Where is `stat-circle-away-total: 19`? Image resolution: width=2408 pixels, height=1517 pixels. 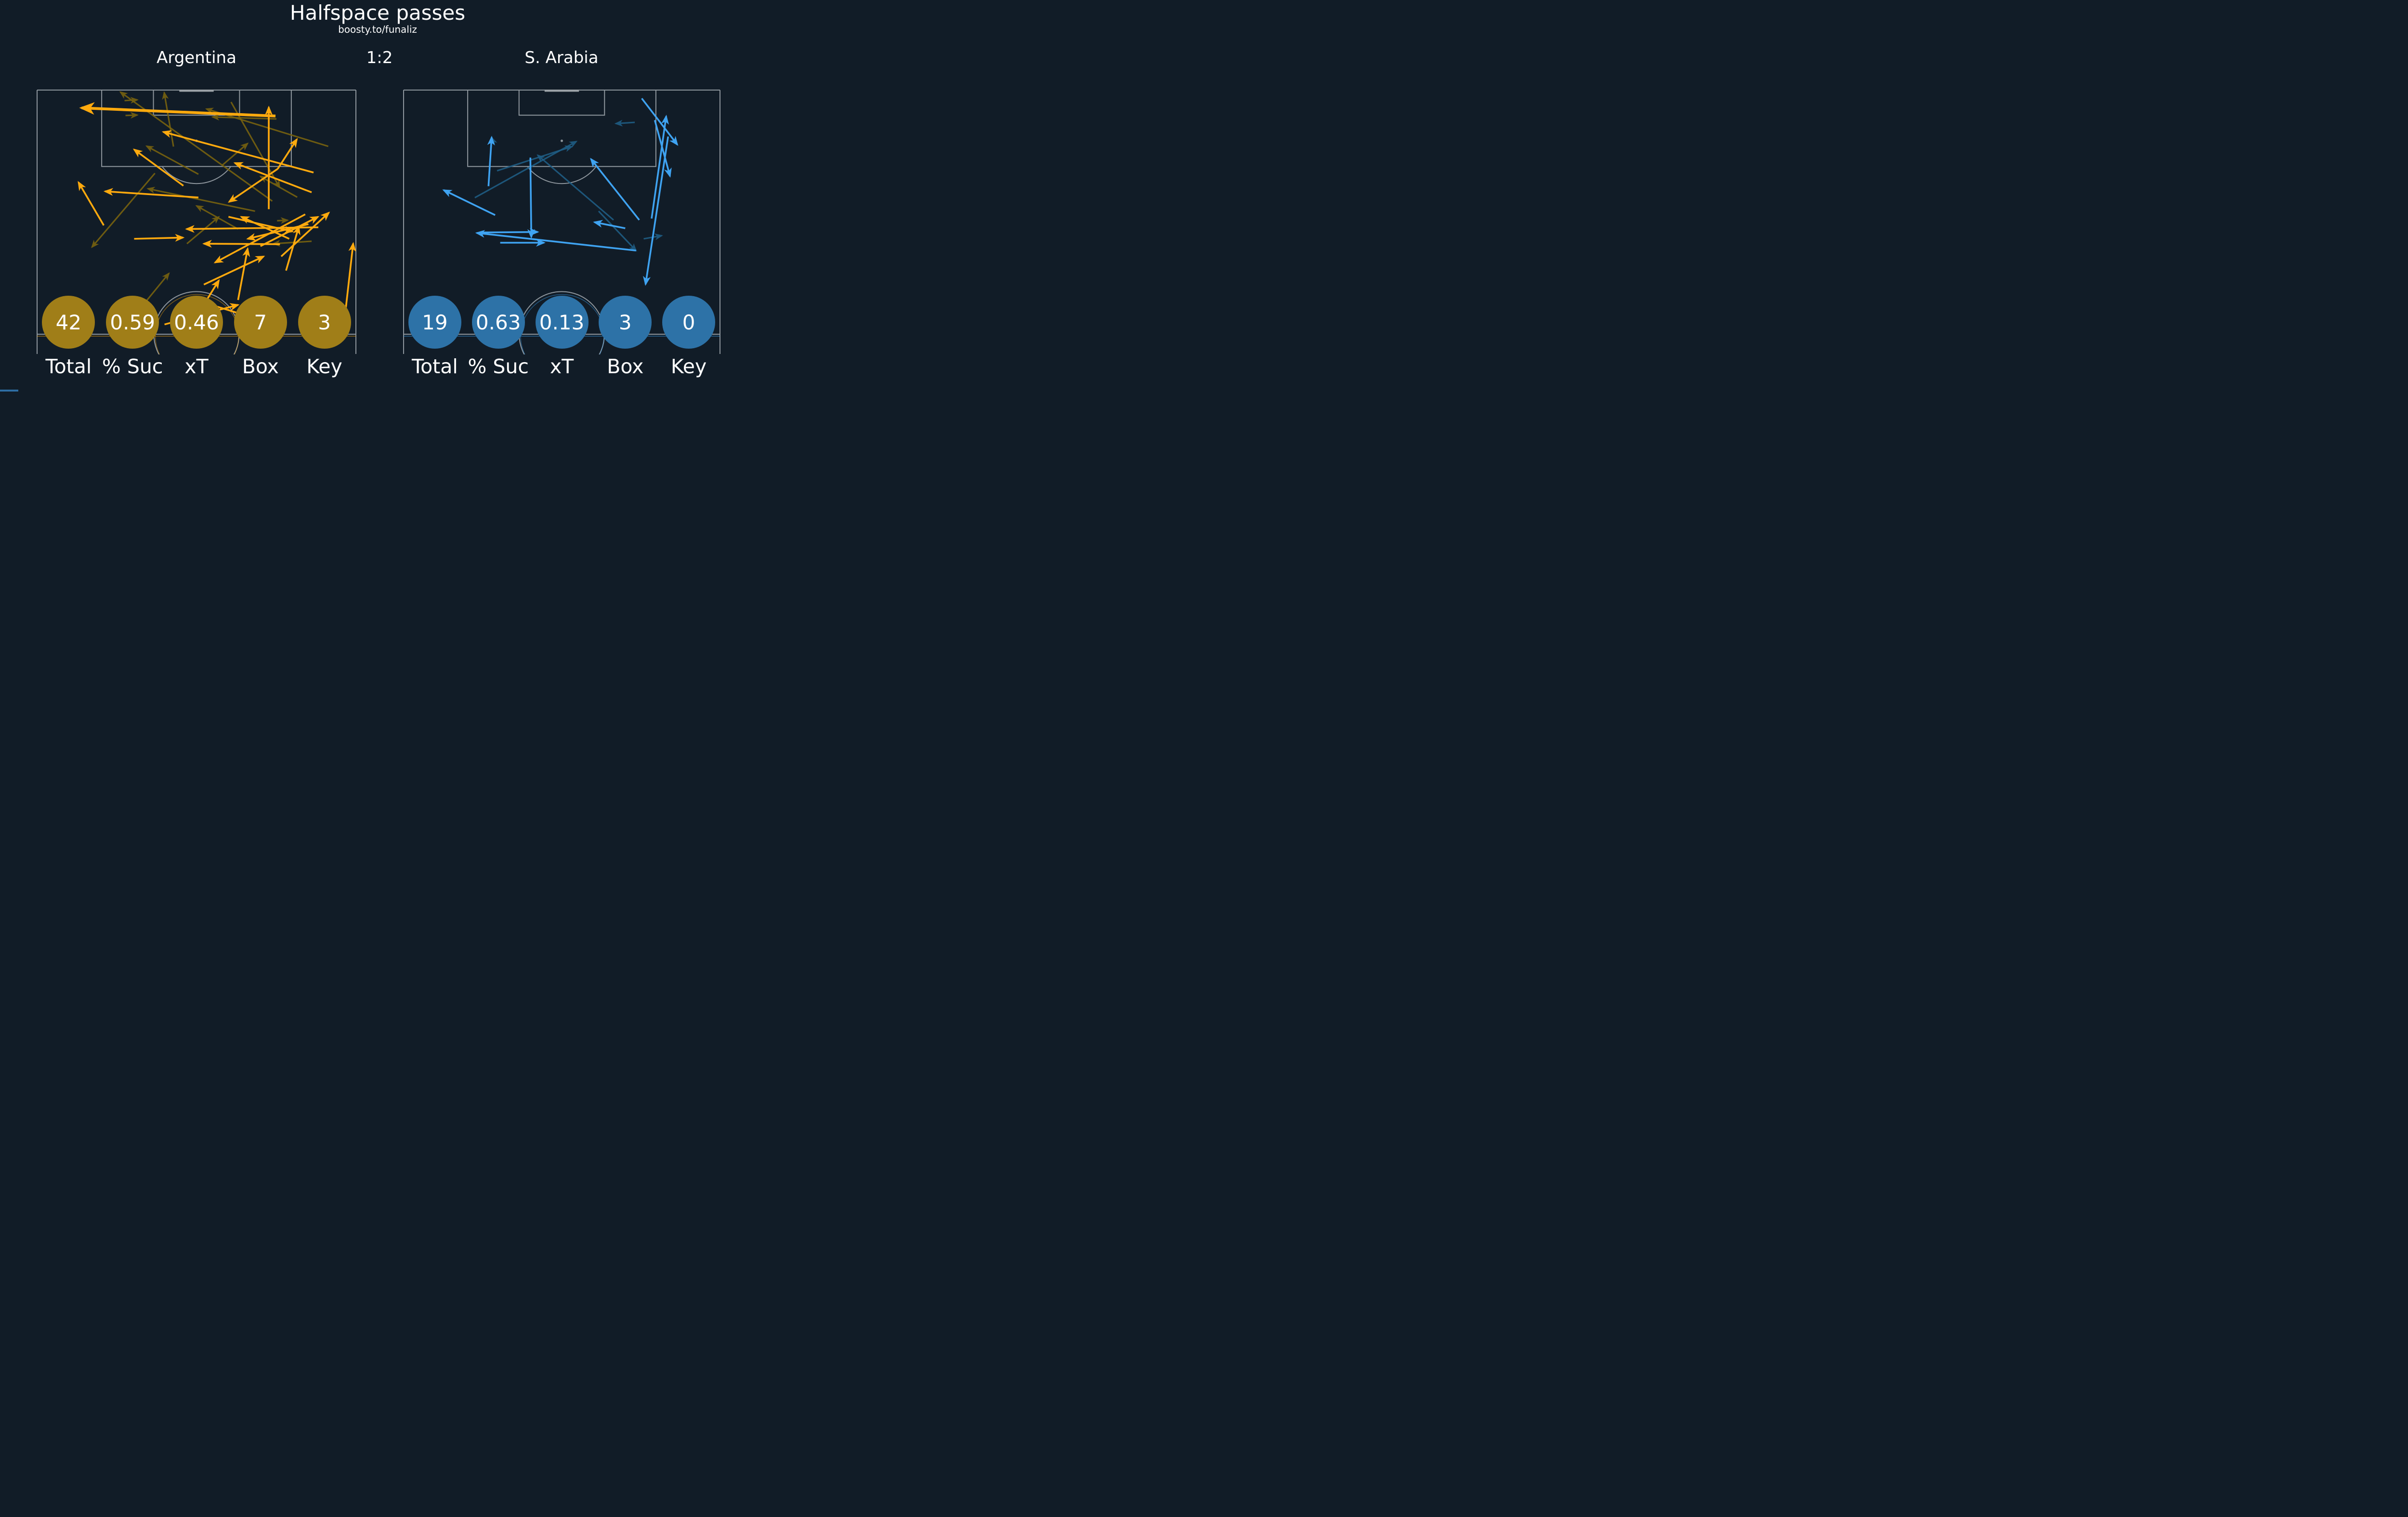
stat-circle-away-total: 19 is located at coordinates (434, 322).